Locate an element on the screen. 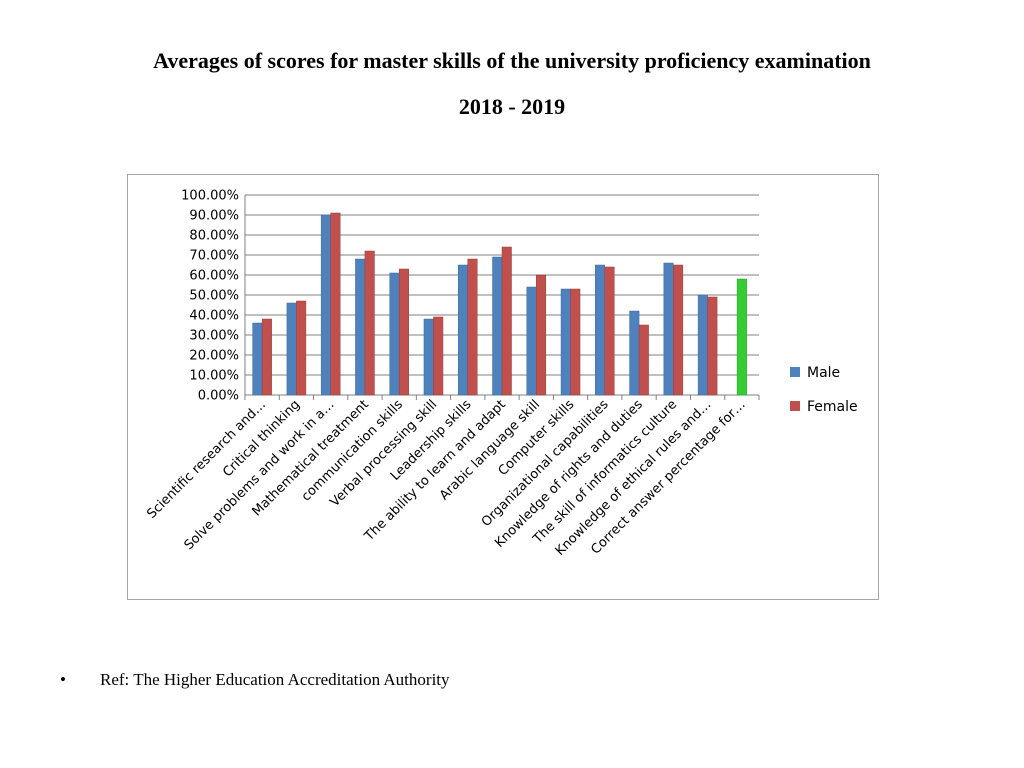 Image resolution: width=1024 pixels, height=768 pixels. y-tick-label: 0.00% is located at coordinates (218, 396).